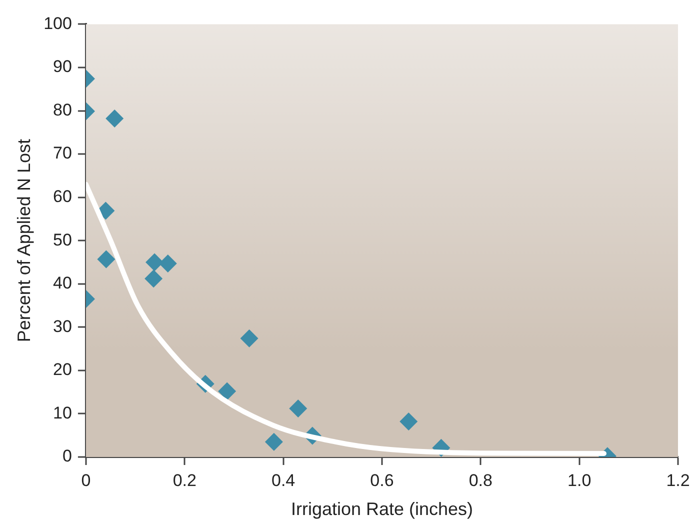 This screenshot has height=527, width=700. Describe the element at coordinates (86, 480) in the screenshot. I see `x-tick-label: 0` at that location.